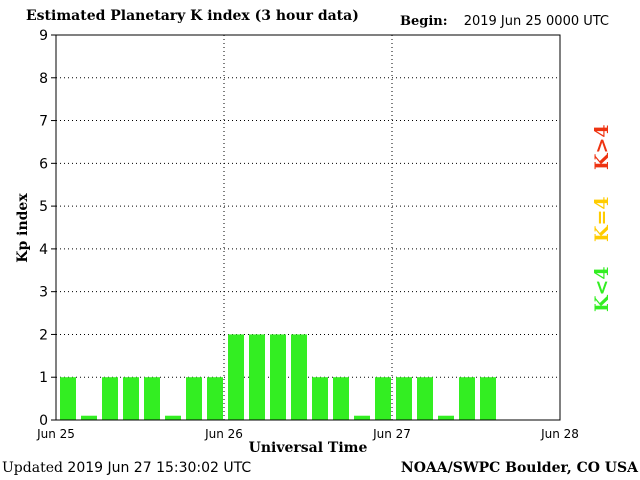 This screenshot has width=640, height=480. I want to click on bars, so click(278, 377).